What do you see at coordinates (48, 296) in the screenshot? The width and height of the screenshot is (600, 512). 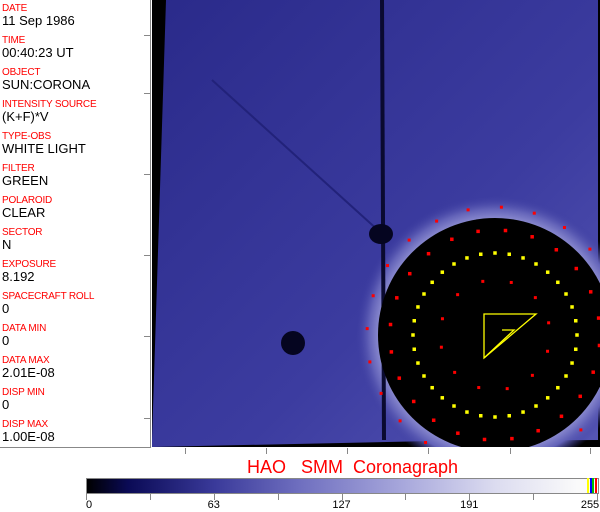 I see `field-label: SPACECRAFT ROLL` at bounding box center [48, 296].